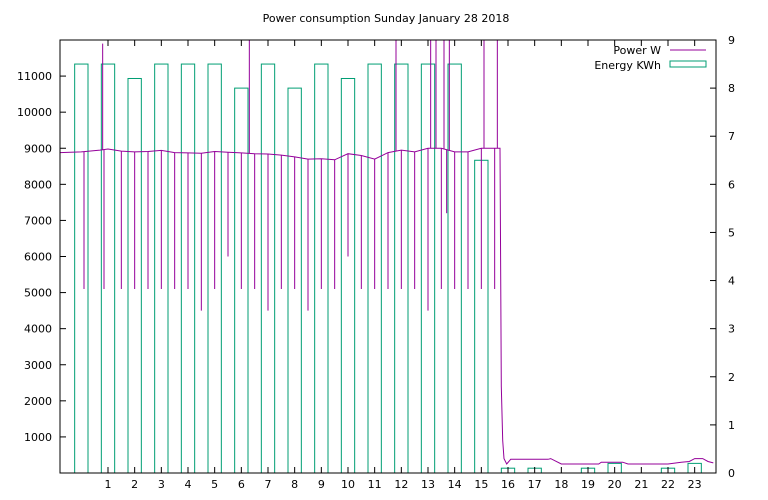 This screenshot has height=500, width=768. What do you see at coordinates (34, 112) in the screenshot?
I see `y-left-tick-label-10000: 10000` at bounding box center [34, 112].